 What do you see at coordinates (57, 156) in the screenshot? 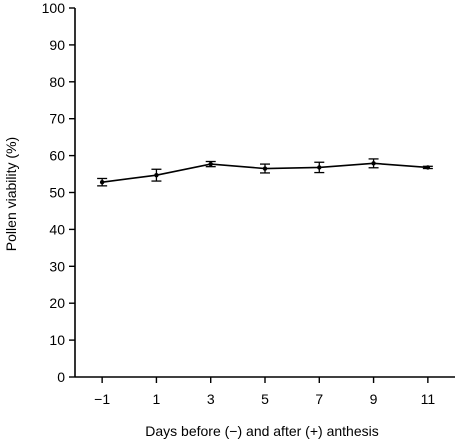
I see `y-tick-label: 60` at bounding box center [57, 156].